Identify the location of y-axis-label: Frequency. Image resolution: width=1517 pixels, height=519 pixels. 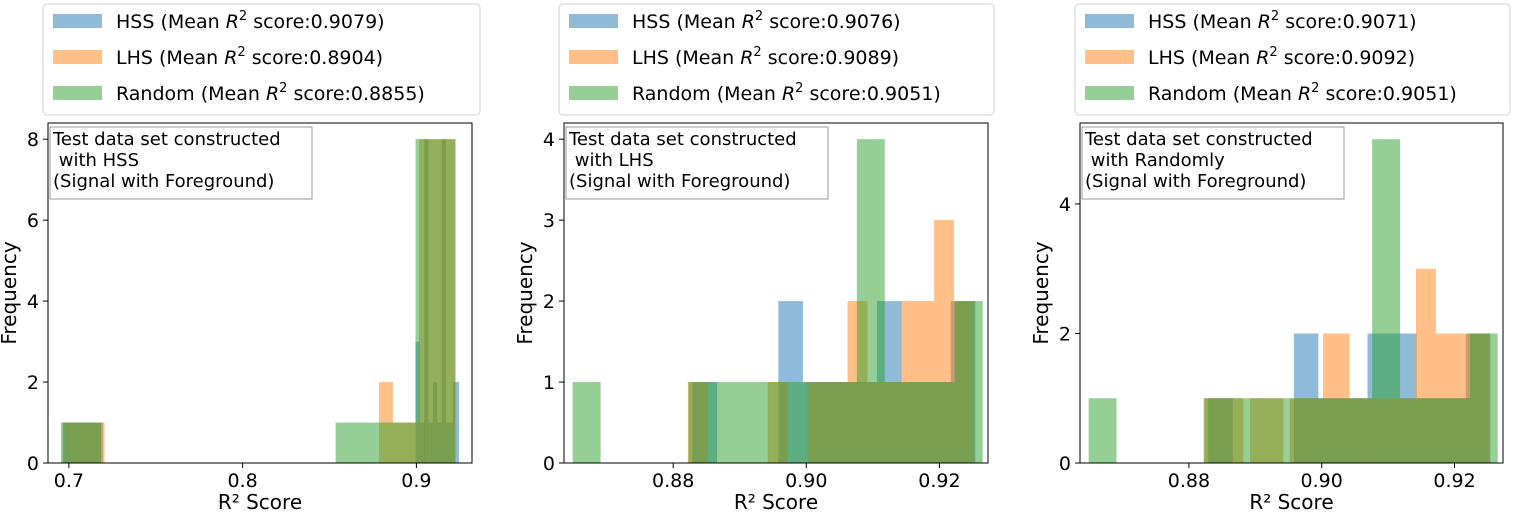
(525, 292).